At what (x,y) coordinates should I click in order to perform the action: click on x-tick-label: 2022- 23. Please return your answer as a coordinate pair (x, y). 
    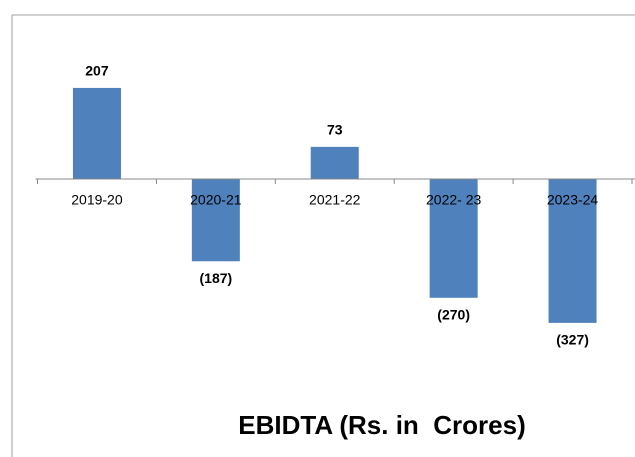
    Looking at the image, I should click on (453, 200).